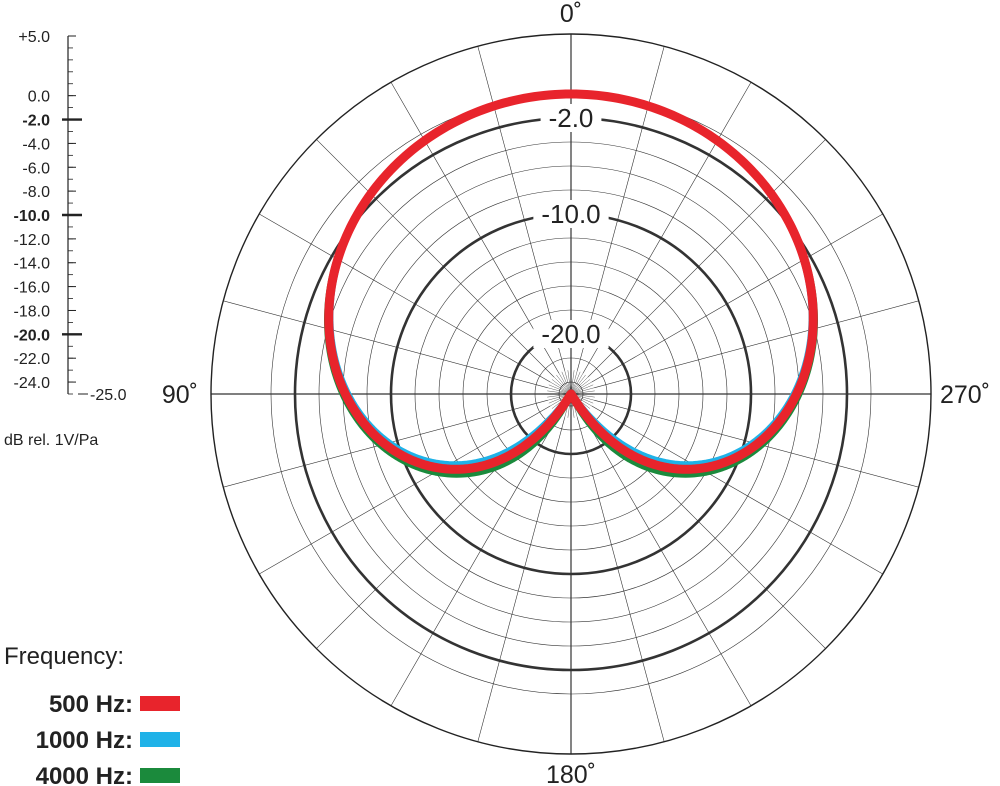 The width and height of the screenshot is (1000, 786). Describe the element at coordinates (34, 37) in the screenshot. I see `scale-label-5-0: +5.0` at that location.